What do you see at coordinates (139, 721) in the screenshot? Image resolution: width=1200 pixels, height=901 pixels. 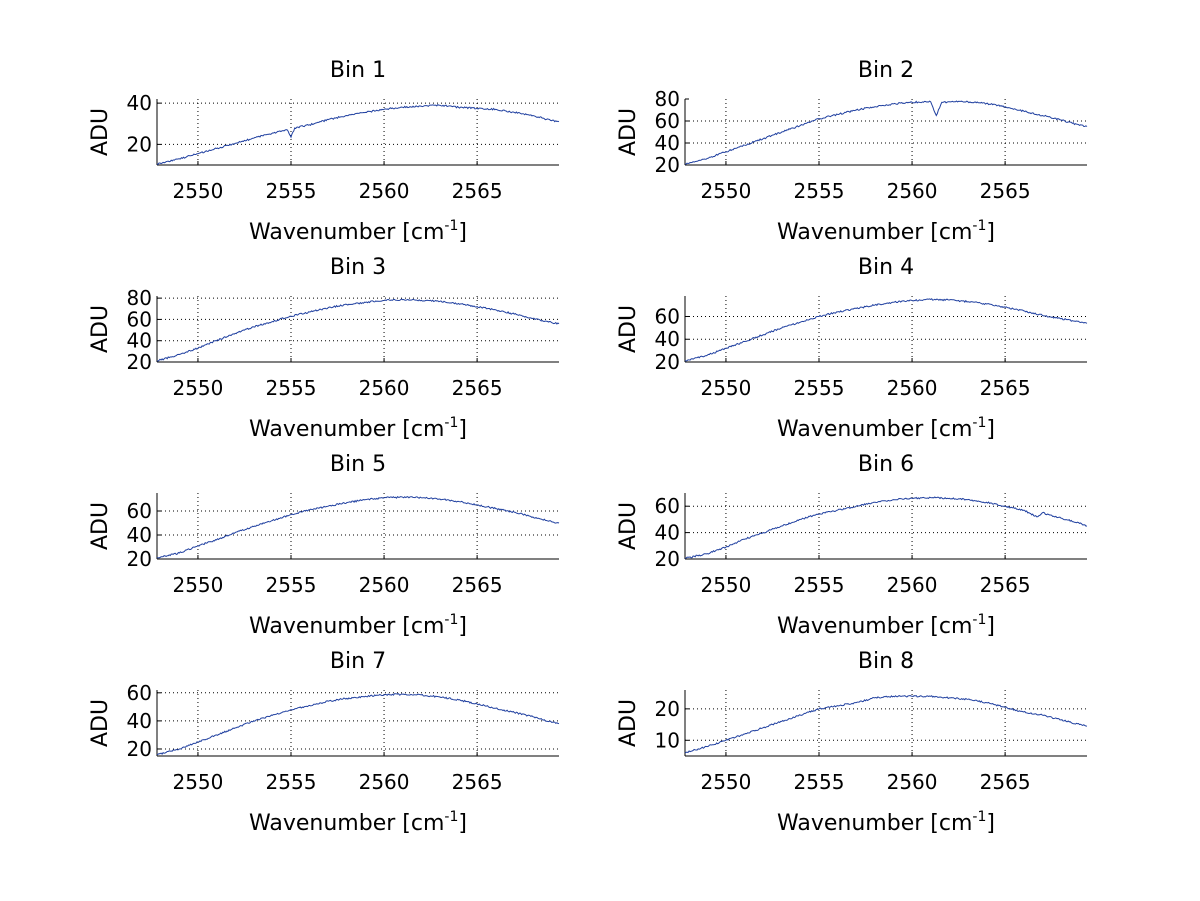 I see `subplot-7-ytick-label-1: 40` at bounding box center [139, 721].